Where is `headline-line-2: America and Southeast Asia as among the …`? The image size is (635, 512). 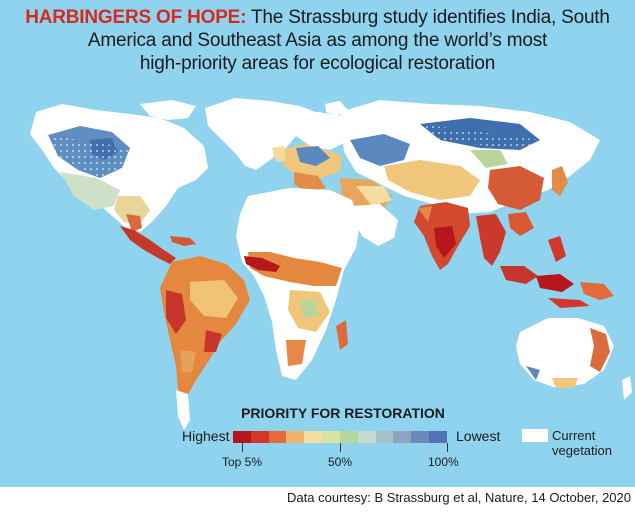 headline-line-2: America and Southeast Asia as among the … is located at coordinates (317, 40).